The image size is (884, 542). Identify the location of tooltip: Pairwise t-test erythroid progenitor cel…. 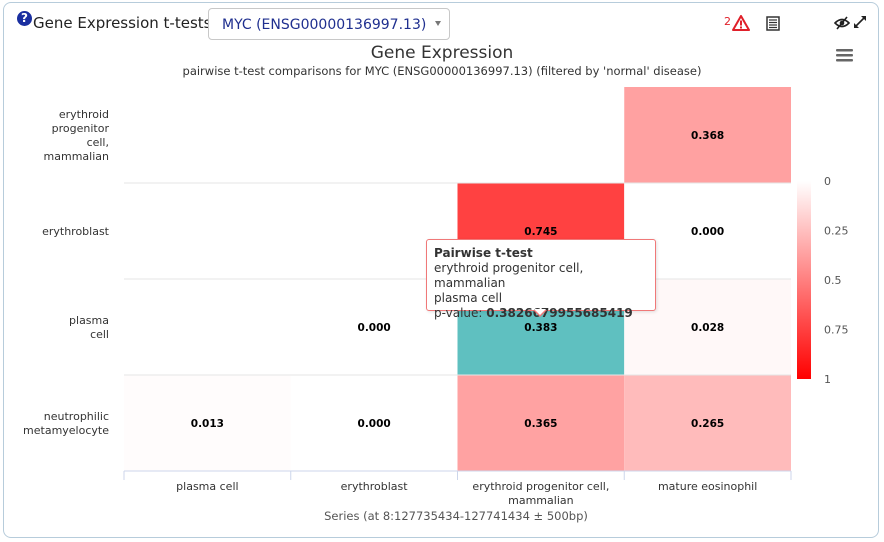
(541, 279).